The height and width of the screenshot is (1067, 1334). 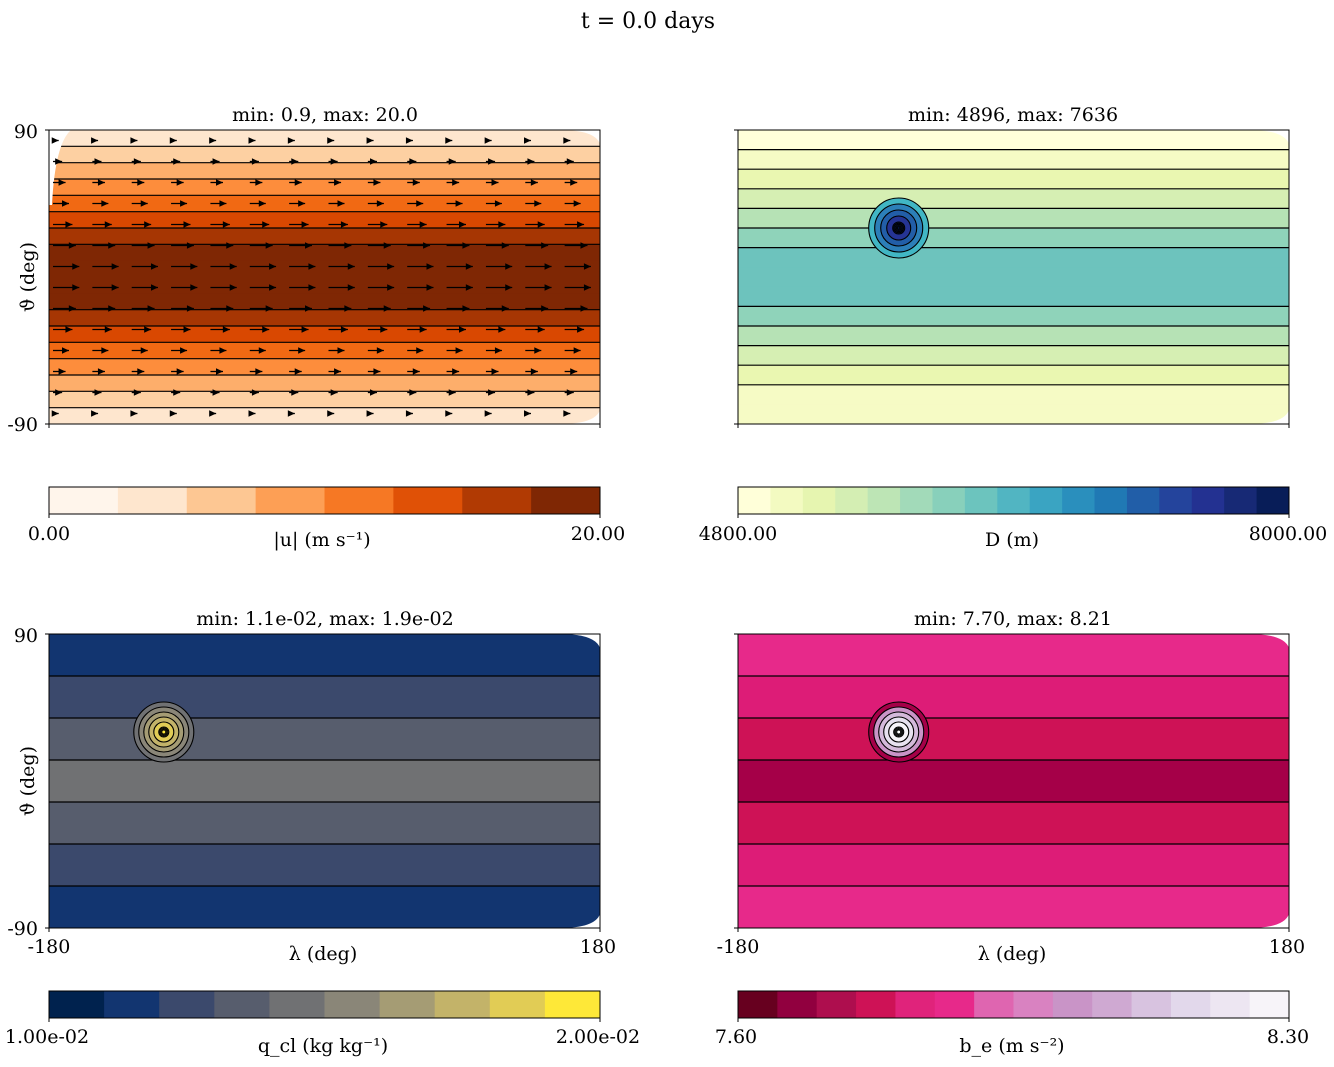 What do you see at coordinates (1013, 619) in the screenshot?
I see `panel-title-buoyancy: min: 7.70, max: 8.21` at bounding box center [1013, 619].